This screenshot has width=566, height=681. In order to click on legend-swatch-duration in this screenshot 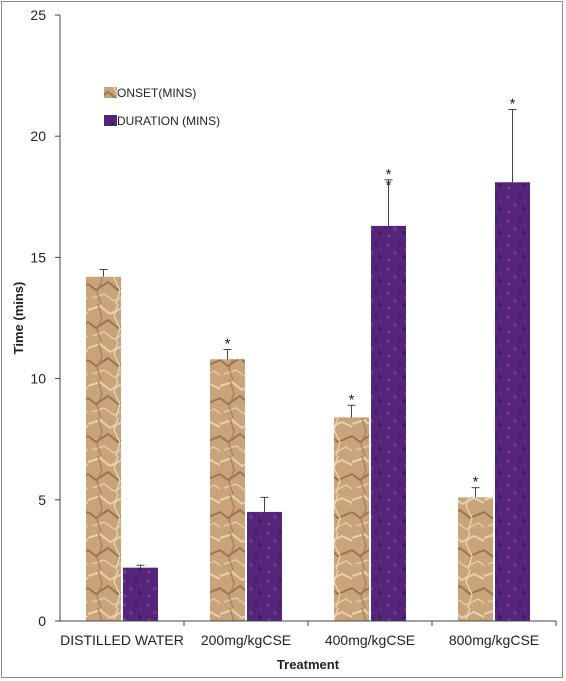, I will do `click(110, 120)`.